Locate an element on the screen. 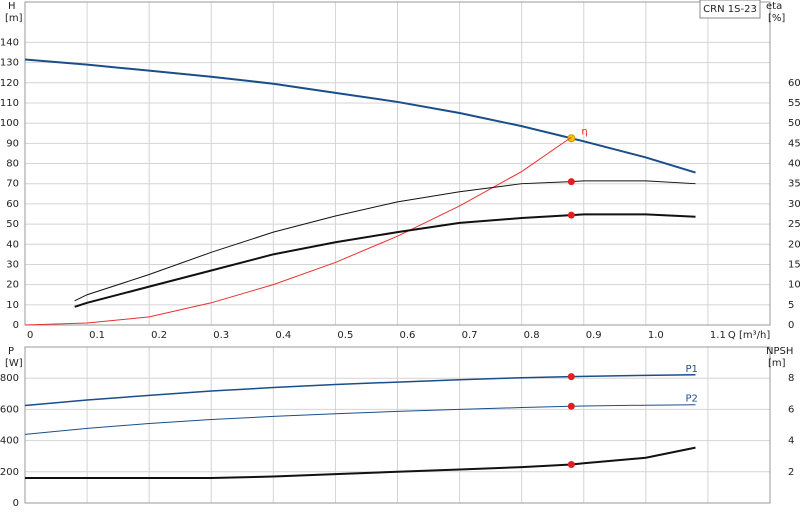  x-tick-label: 0.8 is located at coordinates (532, 335).